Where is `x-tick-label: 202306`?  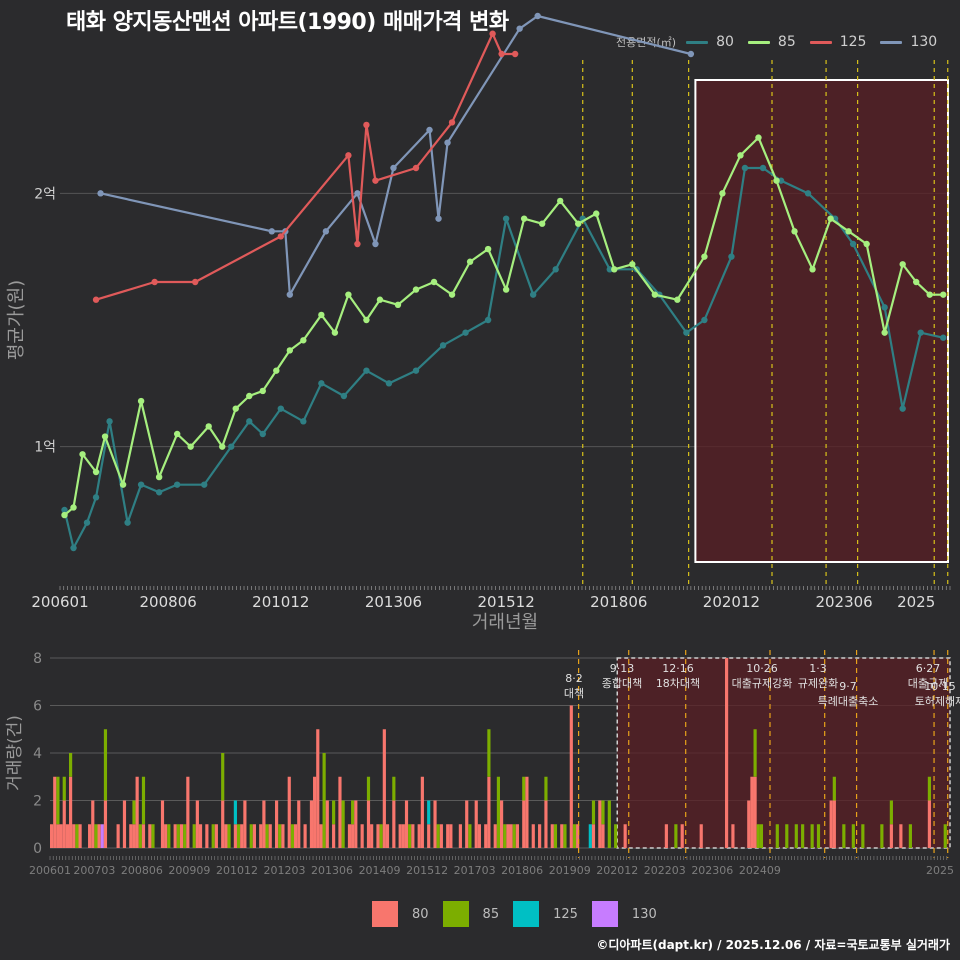 x-tick-label: 202306 is located at coordinates (843, 602).